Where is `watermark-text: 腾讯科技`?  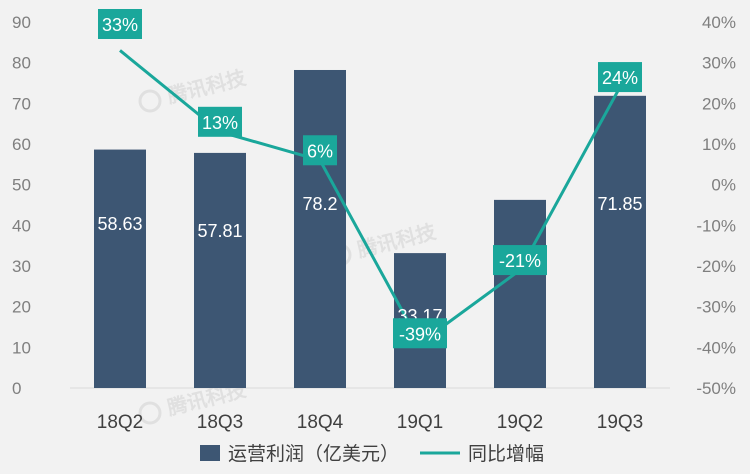
watermark-text: 腾讯科技 is located at coordinates (207, 86).